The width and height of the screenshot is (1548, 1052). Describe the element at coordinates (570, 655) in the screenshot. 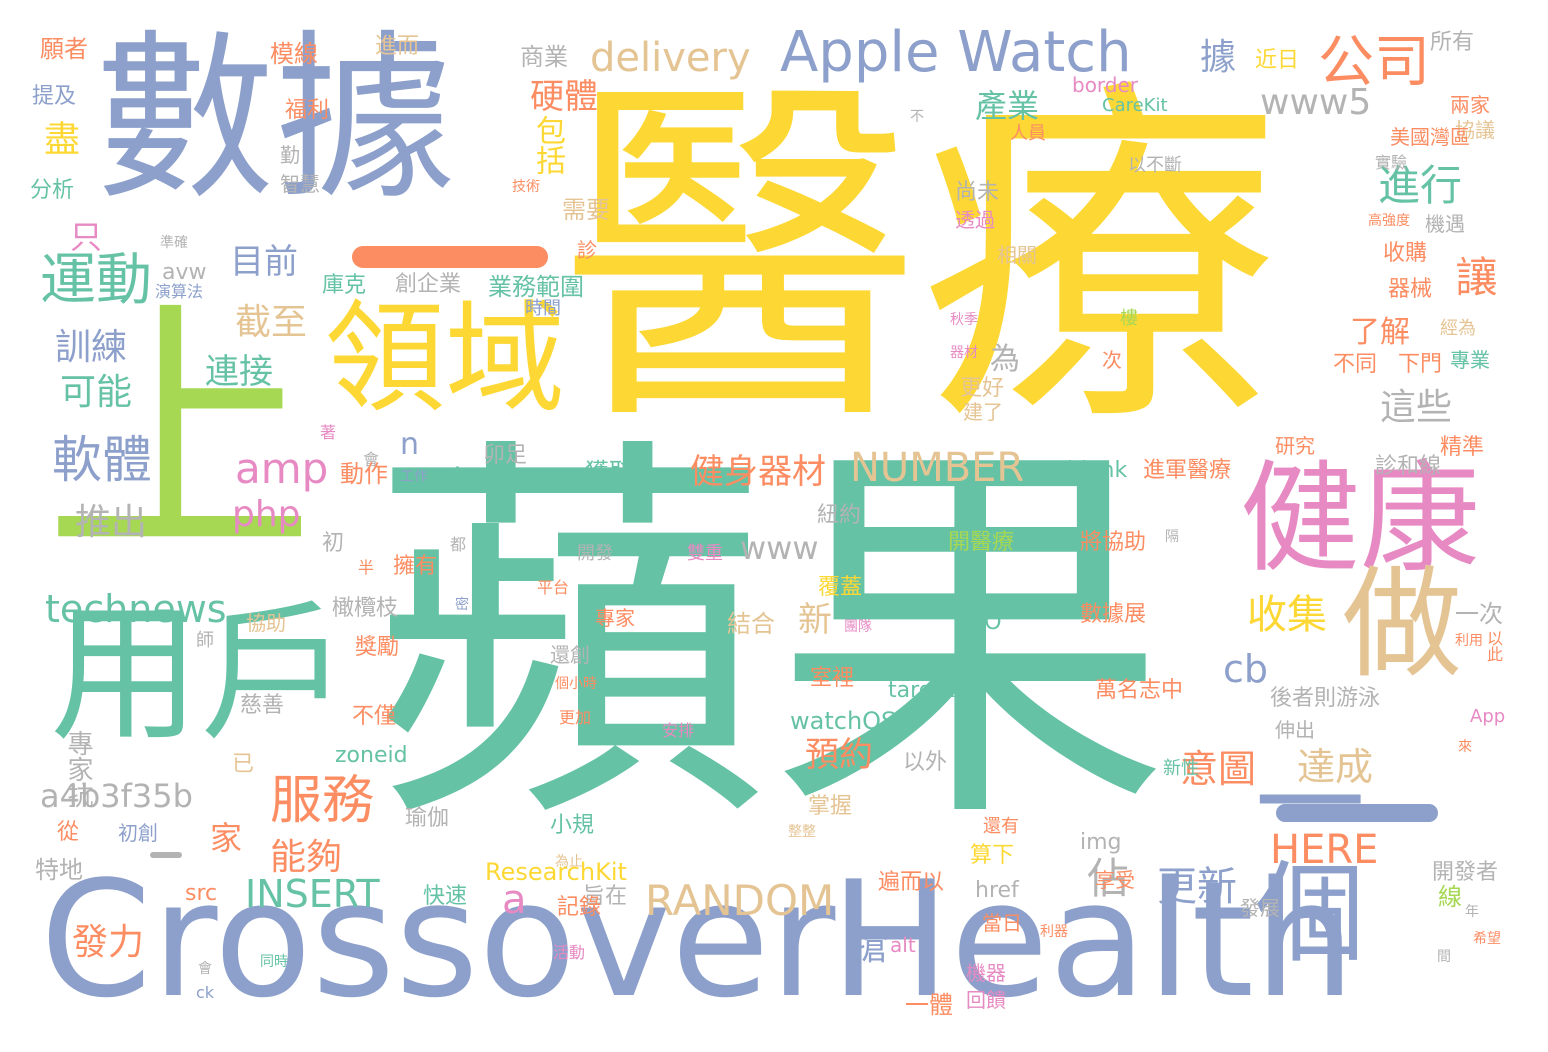

I see `cloud-word: 還創` at that location.